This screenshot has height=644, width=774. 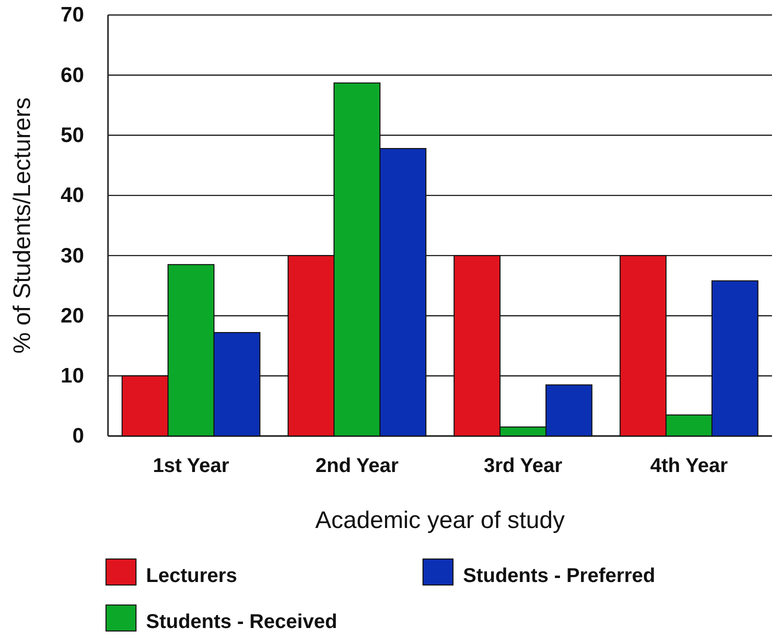 I want to click on y-tick-label: 20, so click(x=72, y=316).